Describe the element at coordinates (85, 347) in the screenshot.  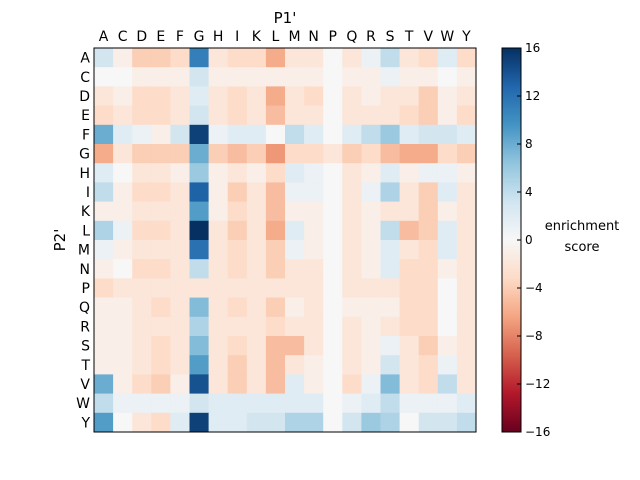
I see `y-tick-label: S` at that location.